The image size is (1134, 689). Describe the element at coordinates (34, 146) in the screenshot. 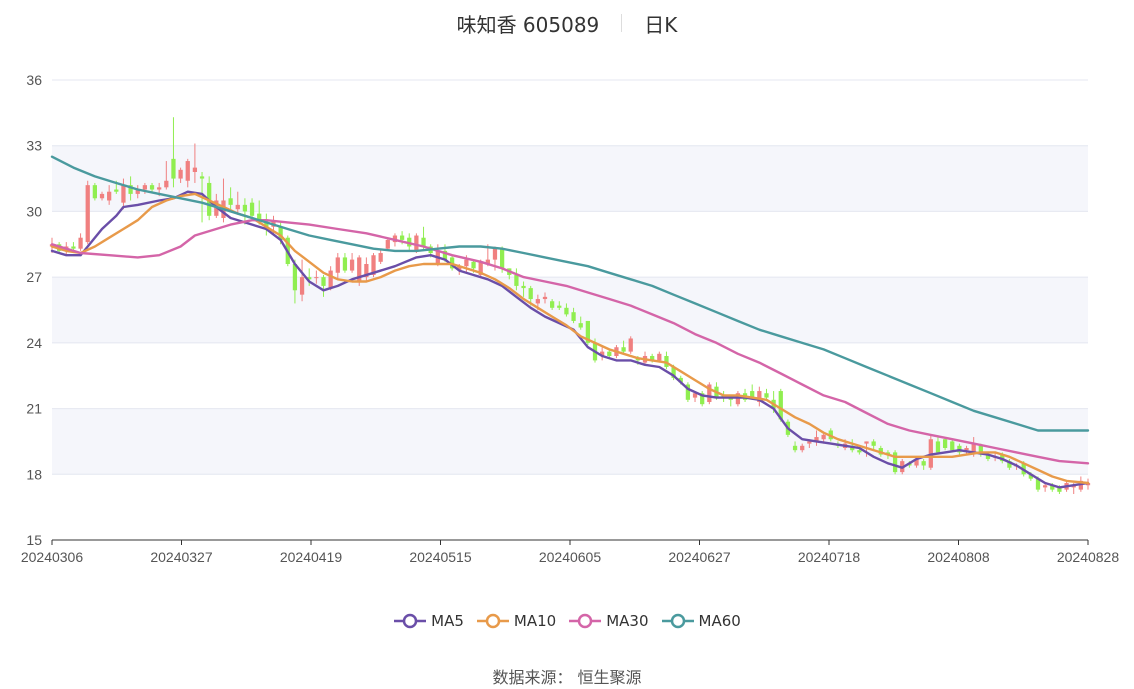

I see `y-tick-label: 33` at that location.